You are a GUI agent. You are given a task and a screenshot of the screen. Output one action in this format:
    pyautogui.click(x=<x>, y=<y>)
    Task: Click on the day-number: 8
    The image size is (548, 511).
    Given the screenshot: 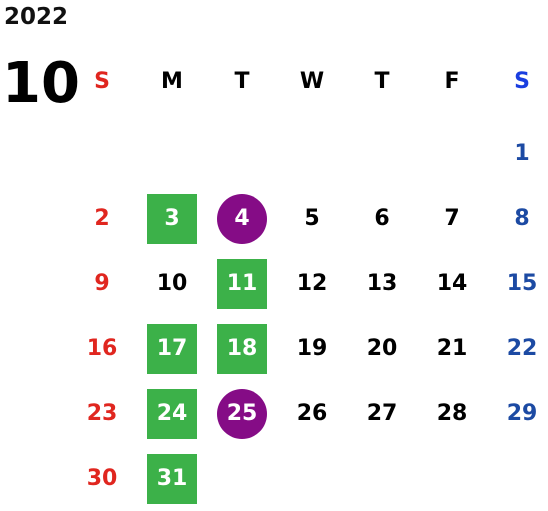 What is the action you would take?
    pyautogui.click(x=522, y=218)
    